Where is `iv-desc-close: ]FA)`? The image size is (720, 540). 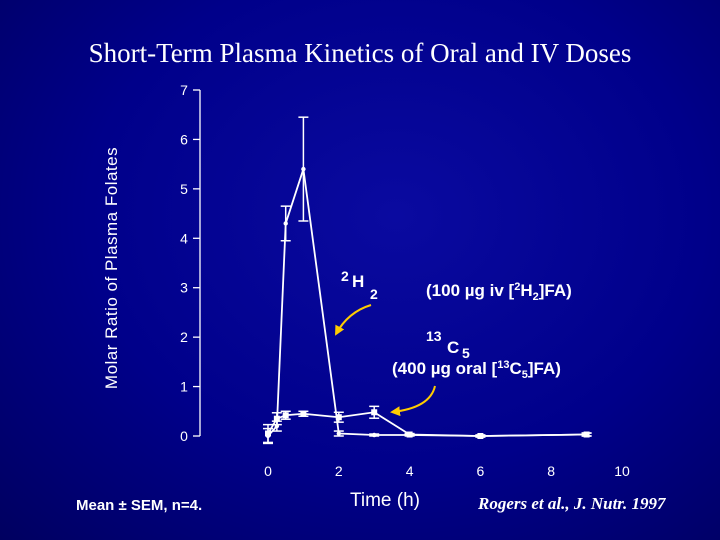 iv-desc-close: ]FA) is located at coordinates (555, 290).